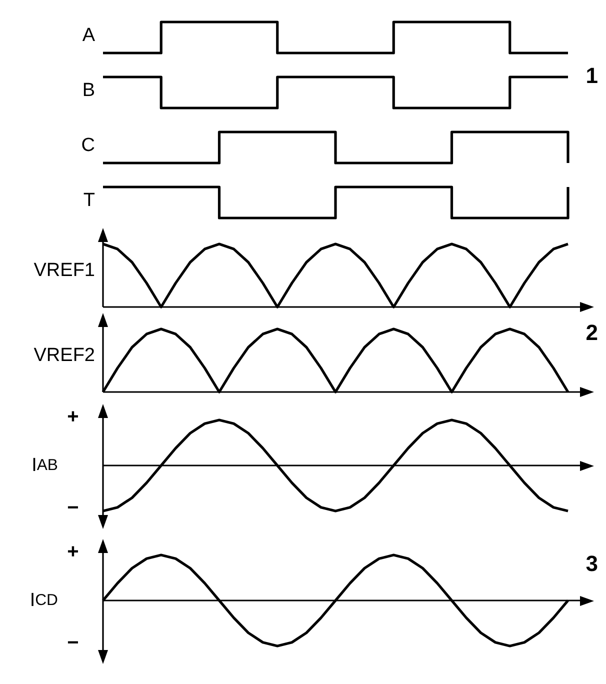  Describe the element at coordinates (63, 356) in the screenshot. I see `y-axis-title: VREF2` at that location.